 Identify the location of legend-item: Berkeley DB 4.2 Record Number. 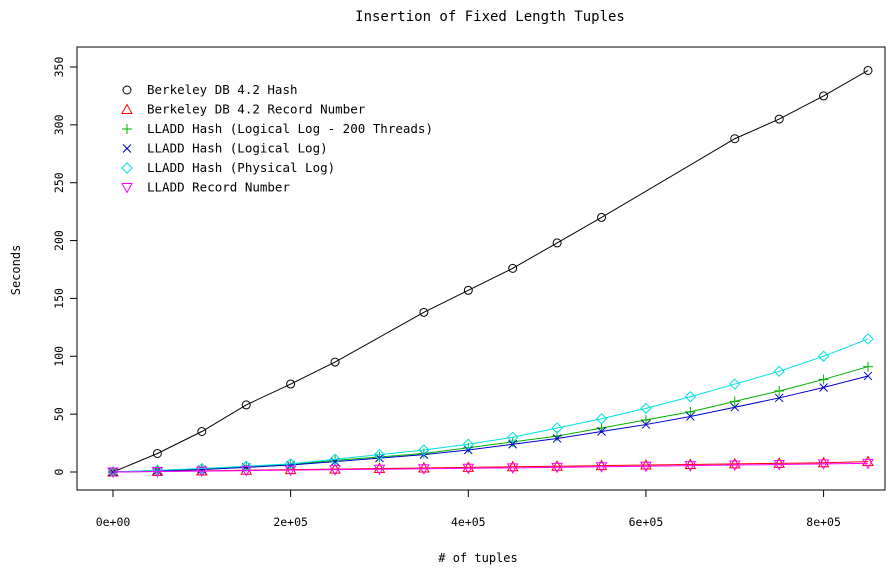
(243, 109).